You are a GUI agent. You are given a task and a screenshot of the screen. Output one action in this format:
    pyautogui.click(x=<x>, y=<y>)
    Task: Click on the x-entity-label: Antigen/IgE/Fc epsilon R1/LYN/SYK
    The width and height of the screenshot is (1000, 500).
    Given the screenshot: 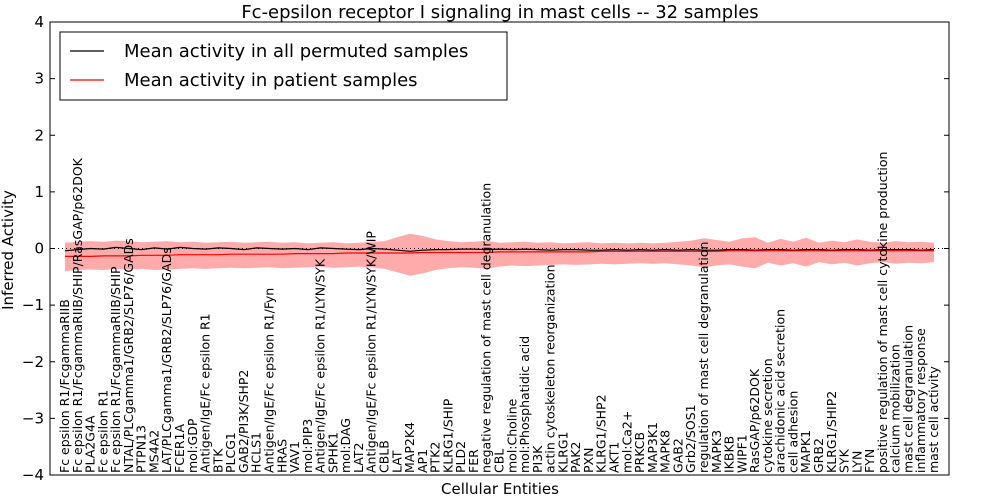 What is the action you would take?
    pyautogui.click(x=320, y=365)
    